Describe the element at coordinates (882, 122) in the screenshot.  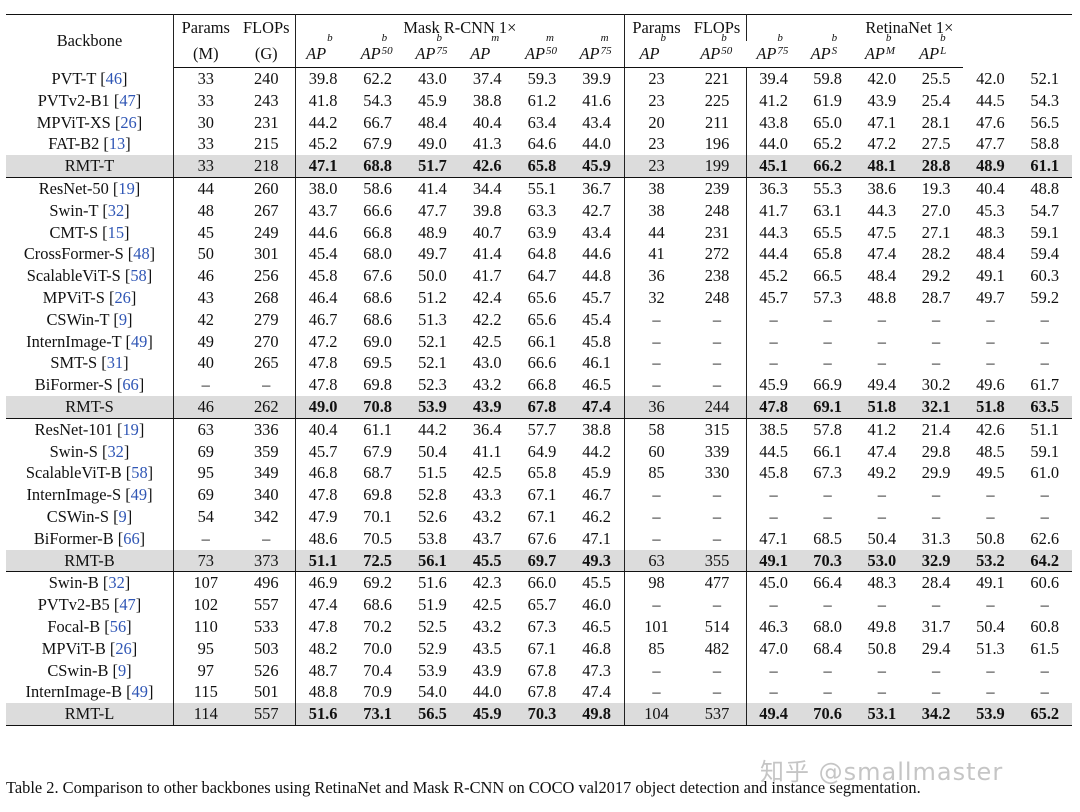
I see `table-cell: 47.1` at that location.